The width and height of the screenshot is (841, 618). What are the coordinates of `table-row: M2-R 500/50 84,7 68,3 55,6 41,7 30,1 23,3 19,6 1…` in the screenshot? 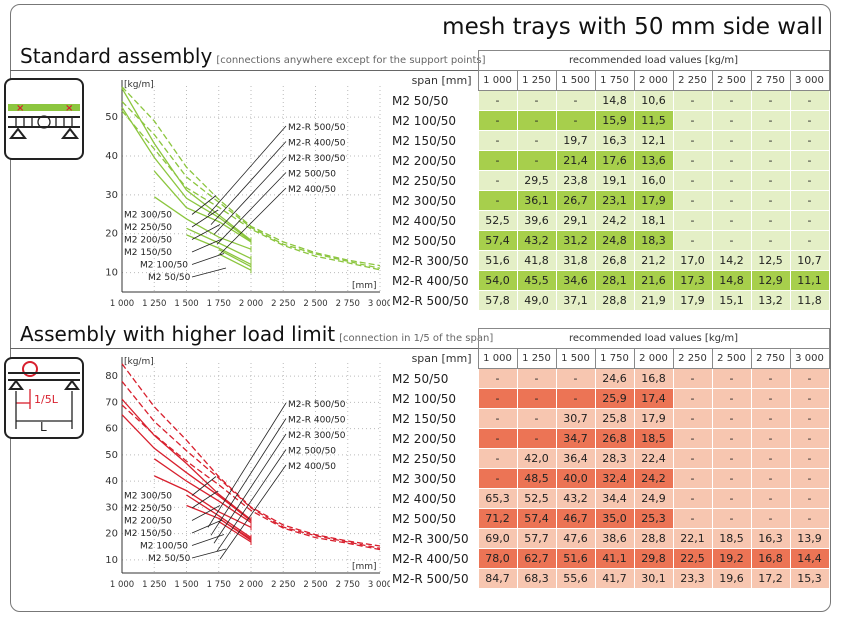 It's located at (610, 578).